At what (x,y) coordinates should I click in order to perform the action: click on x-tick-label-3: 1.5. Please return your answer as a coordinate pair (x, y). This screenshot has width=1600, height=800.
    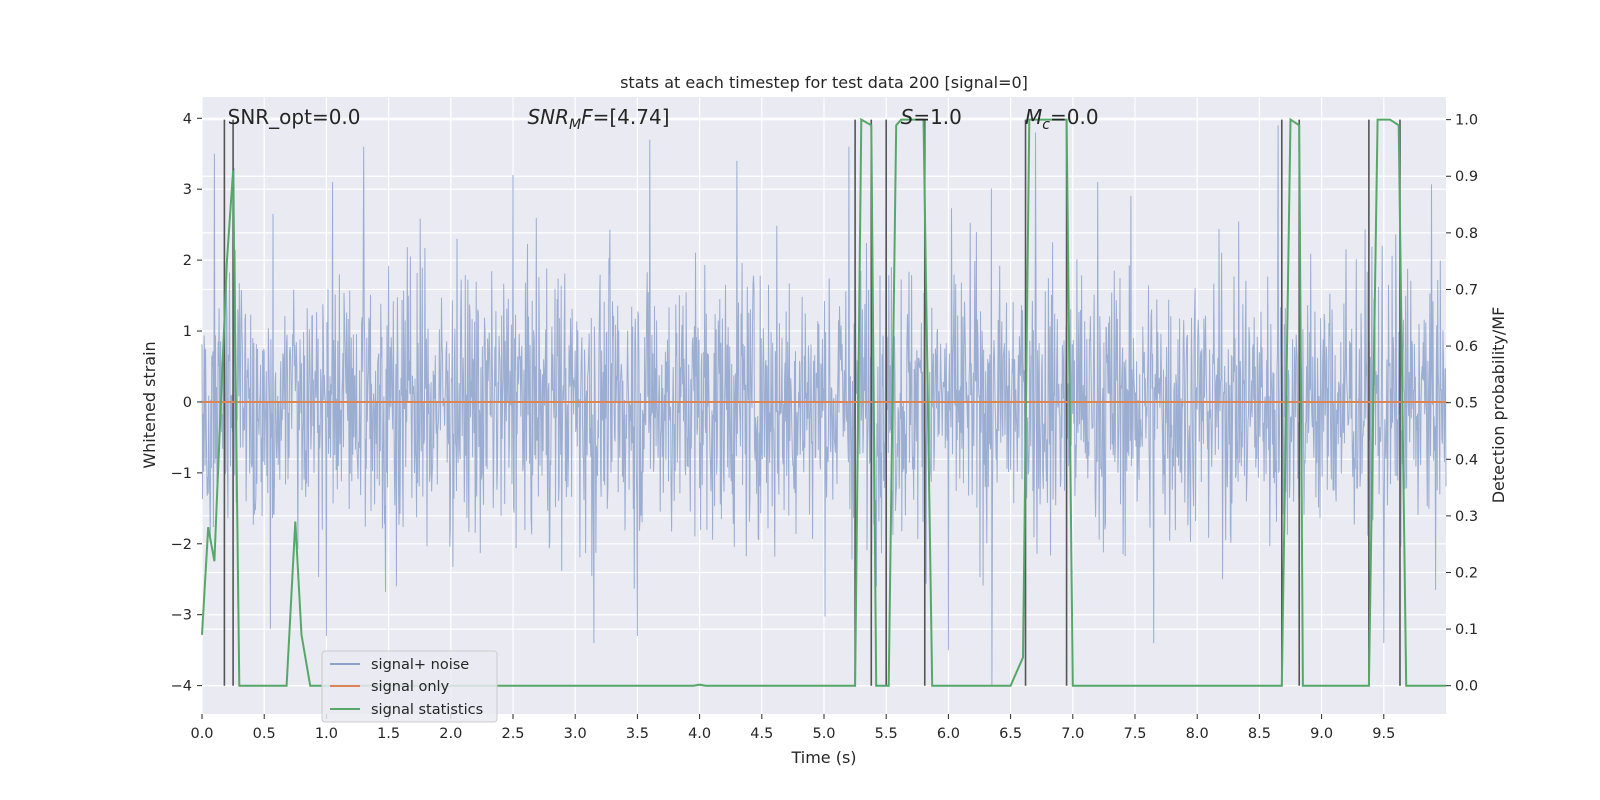
    Looking at the image, I should click on (388, 734).